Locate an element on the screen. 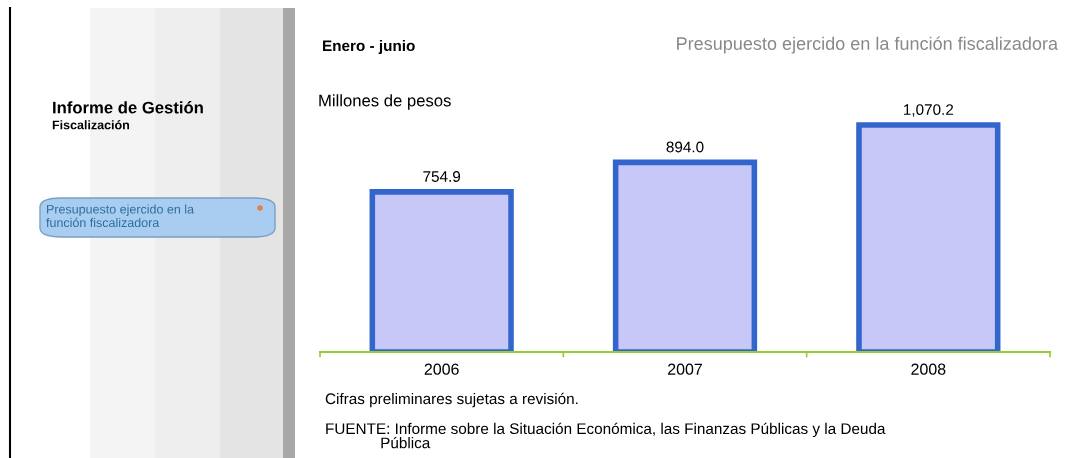 This screenshot has width=1078, height=458. data-label: 1,070.2 is located at coordinates (929, 110).